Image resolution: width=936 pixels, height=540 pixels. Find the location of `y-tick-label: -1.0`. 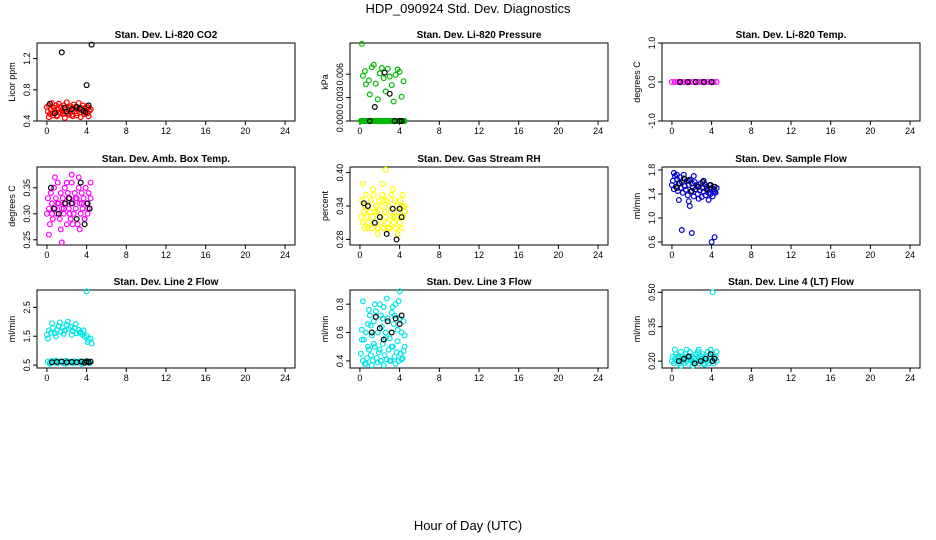

y-tick-label: -1.0 is located at coordinates (652, 121).